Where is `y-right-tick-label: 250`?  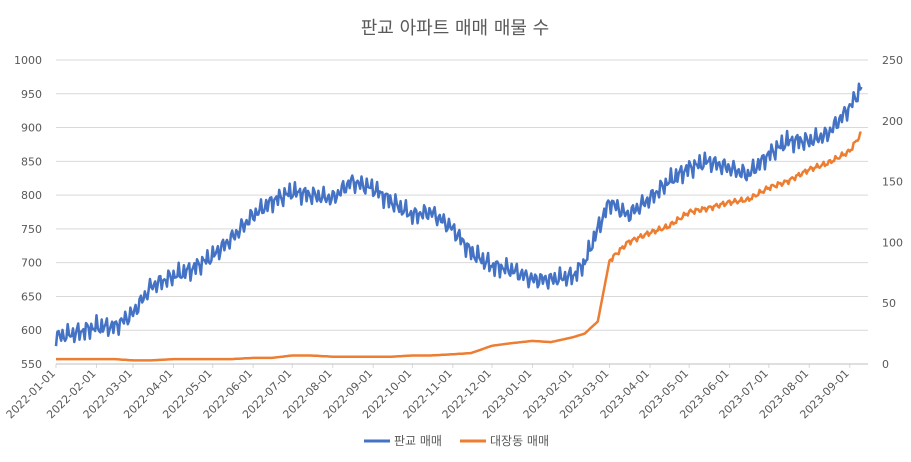
y-right-tick-label: 250 is located at coordinates (892, 60).